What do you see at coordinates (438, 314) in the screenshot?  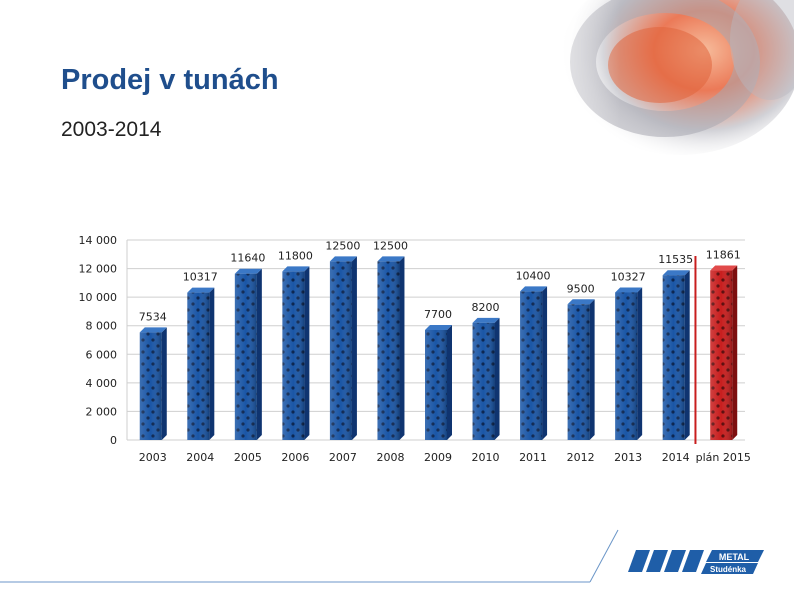 I see `data-label: 7700` at bounding box center [438, 314].